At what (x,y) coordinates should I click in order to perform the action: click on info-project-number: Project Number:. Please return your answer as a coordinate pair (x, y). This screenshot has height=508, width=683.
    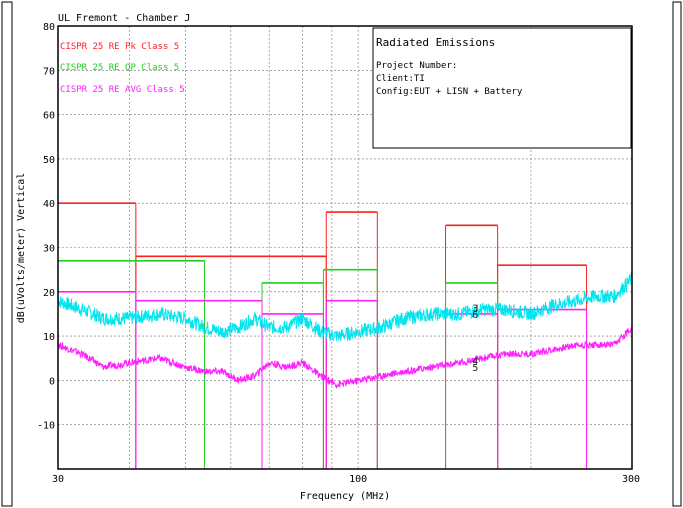
    Looking at the image, I should click on (416, 66).